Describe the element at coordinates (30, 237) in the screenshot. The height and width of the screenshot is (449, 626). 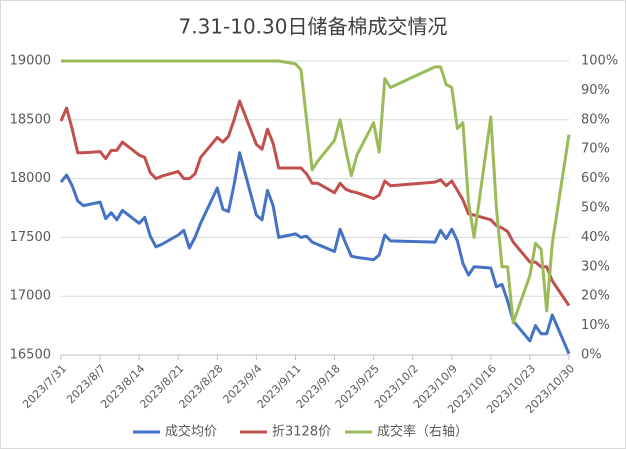
I see `y-tick-label: 17500` at that location.